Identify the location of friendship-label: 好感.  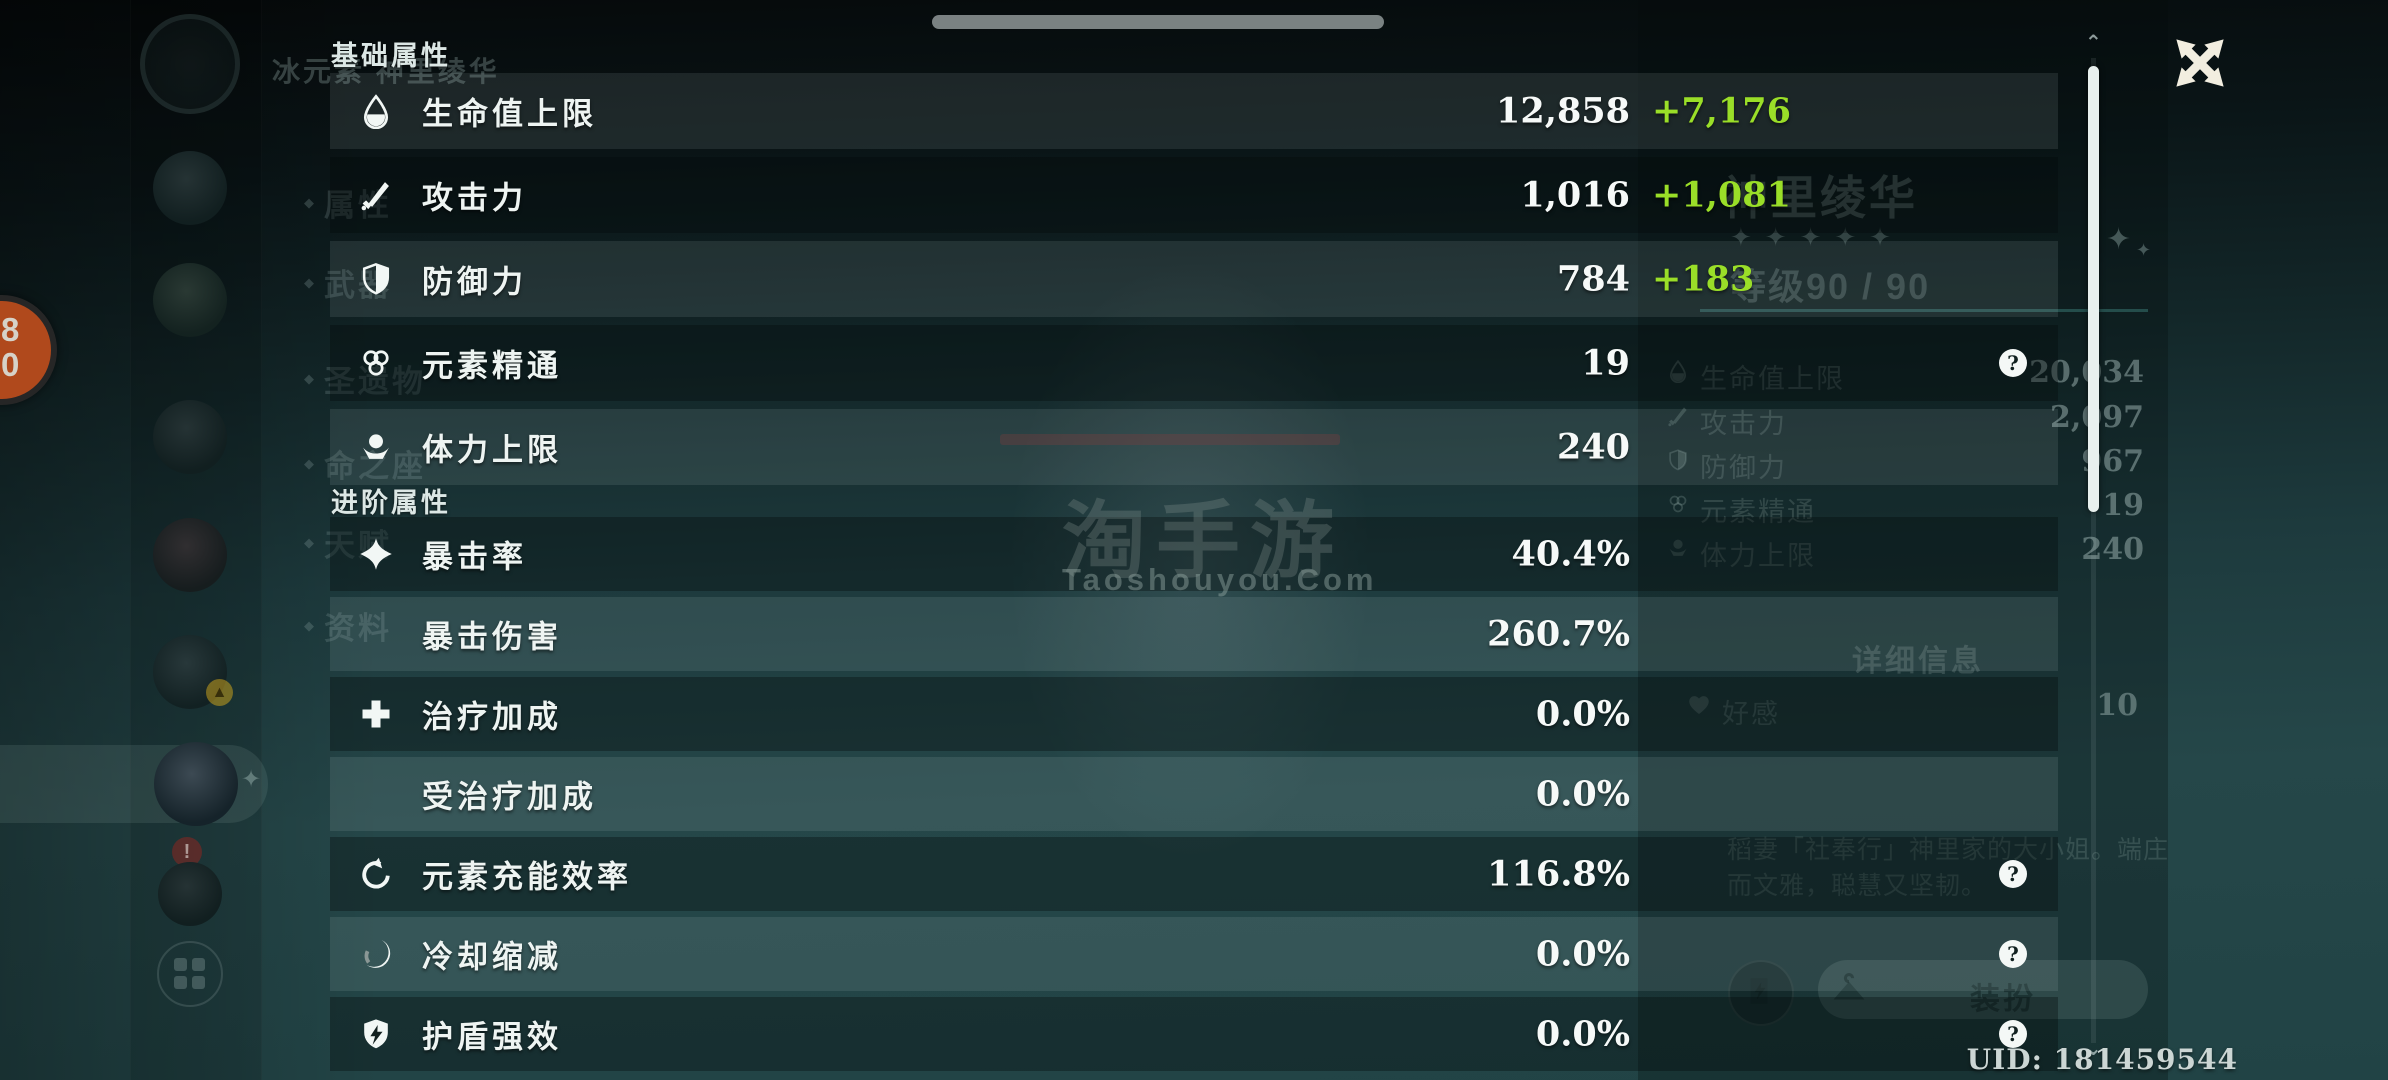
(1751, 714).